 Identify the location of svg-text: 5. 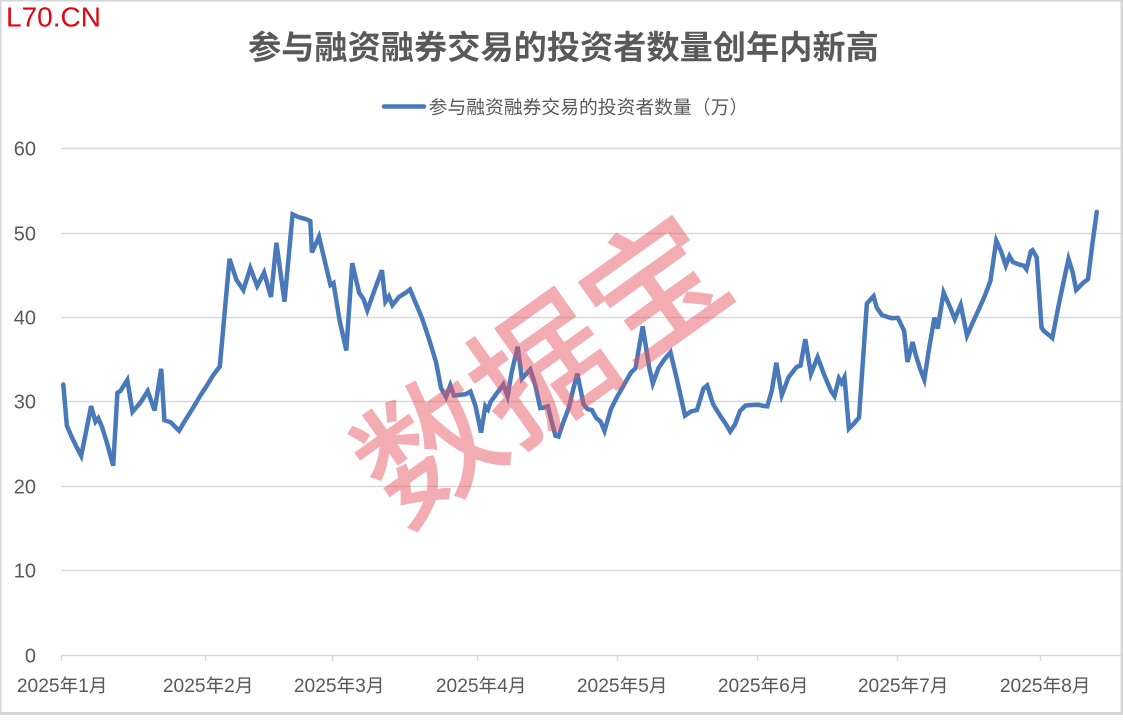
(643, 686).